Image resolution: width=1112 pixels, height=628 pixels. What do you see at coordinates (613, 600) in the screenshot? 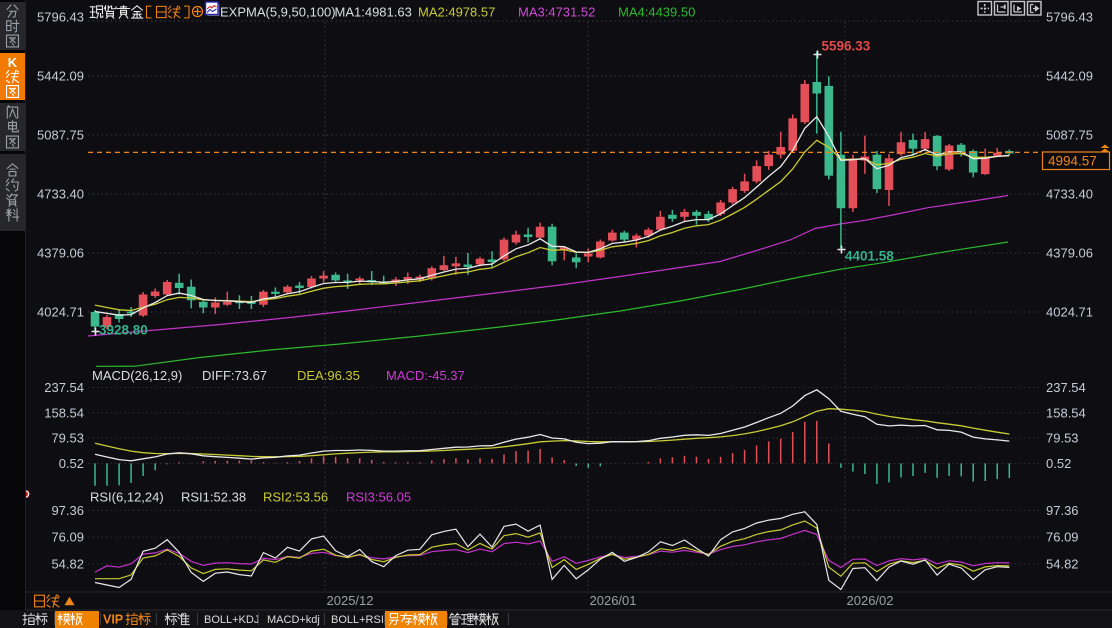
I see `svg-text: 2026/01` at bounding box center [613, 600].